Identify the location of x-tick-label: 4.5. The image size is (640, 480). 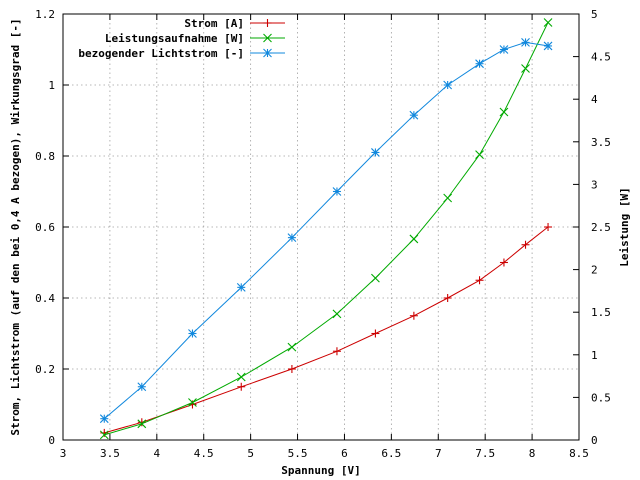
(204, 453).